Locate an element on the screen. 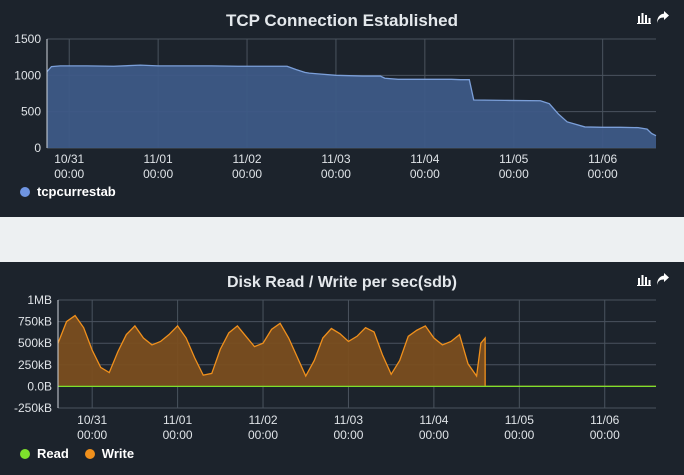 The width and height of the screenshot is (684, 475). disk-legend: Read Write is located at coordinates (77, 453).